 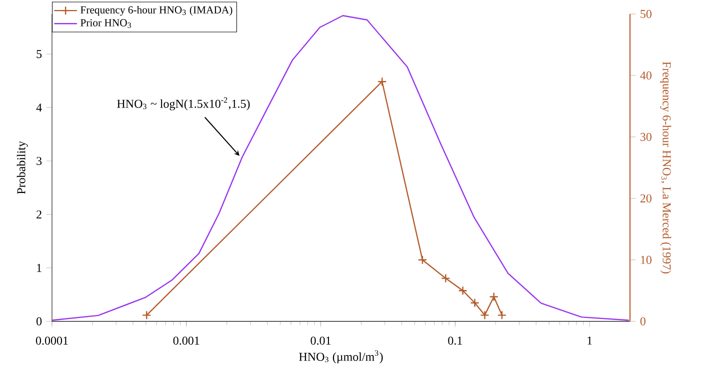 I want to click on x-tick-label: 1, so click(x=590, y=340).